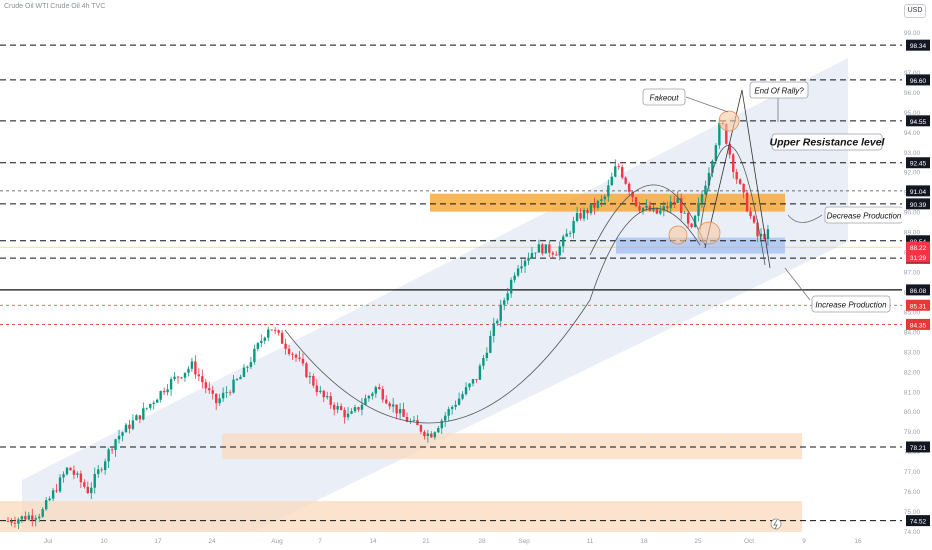  I want to click on decrease-production-annotation: Decrease Production, so click(864, 215).